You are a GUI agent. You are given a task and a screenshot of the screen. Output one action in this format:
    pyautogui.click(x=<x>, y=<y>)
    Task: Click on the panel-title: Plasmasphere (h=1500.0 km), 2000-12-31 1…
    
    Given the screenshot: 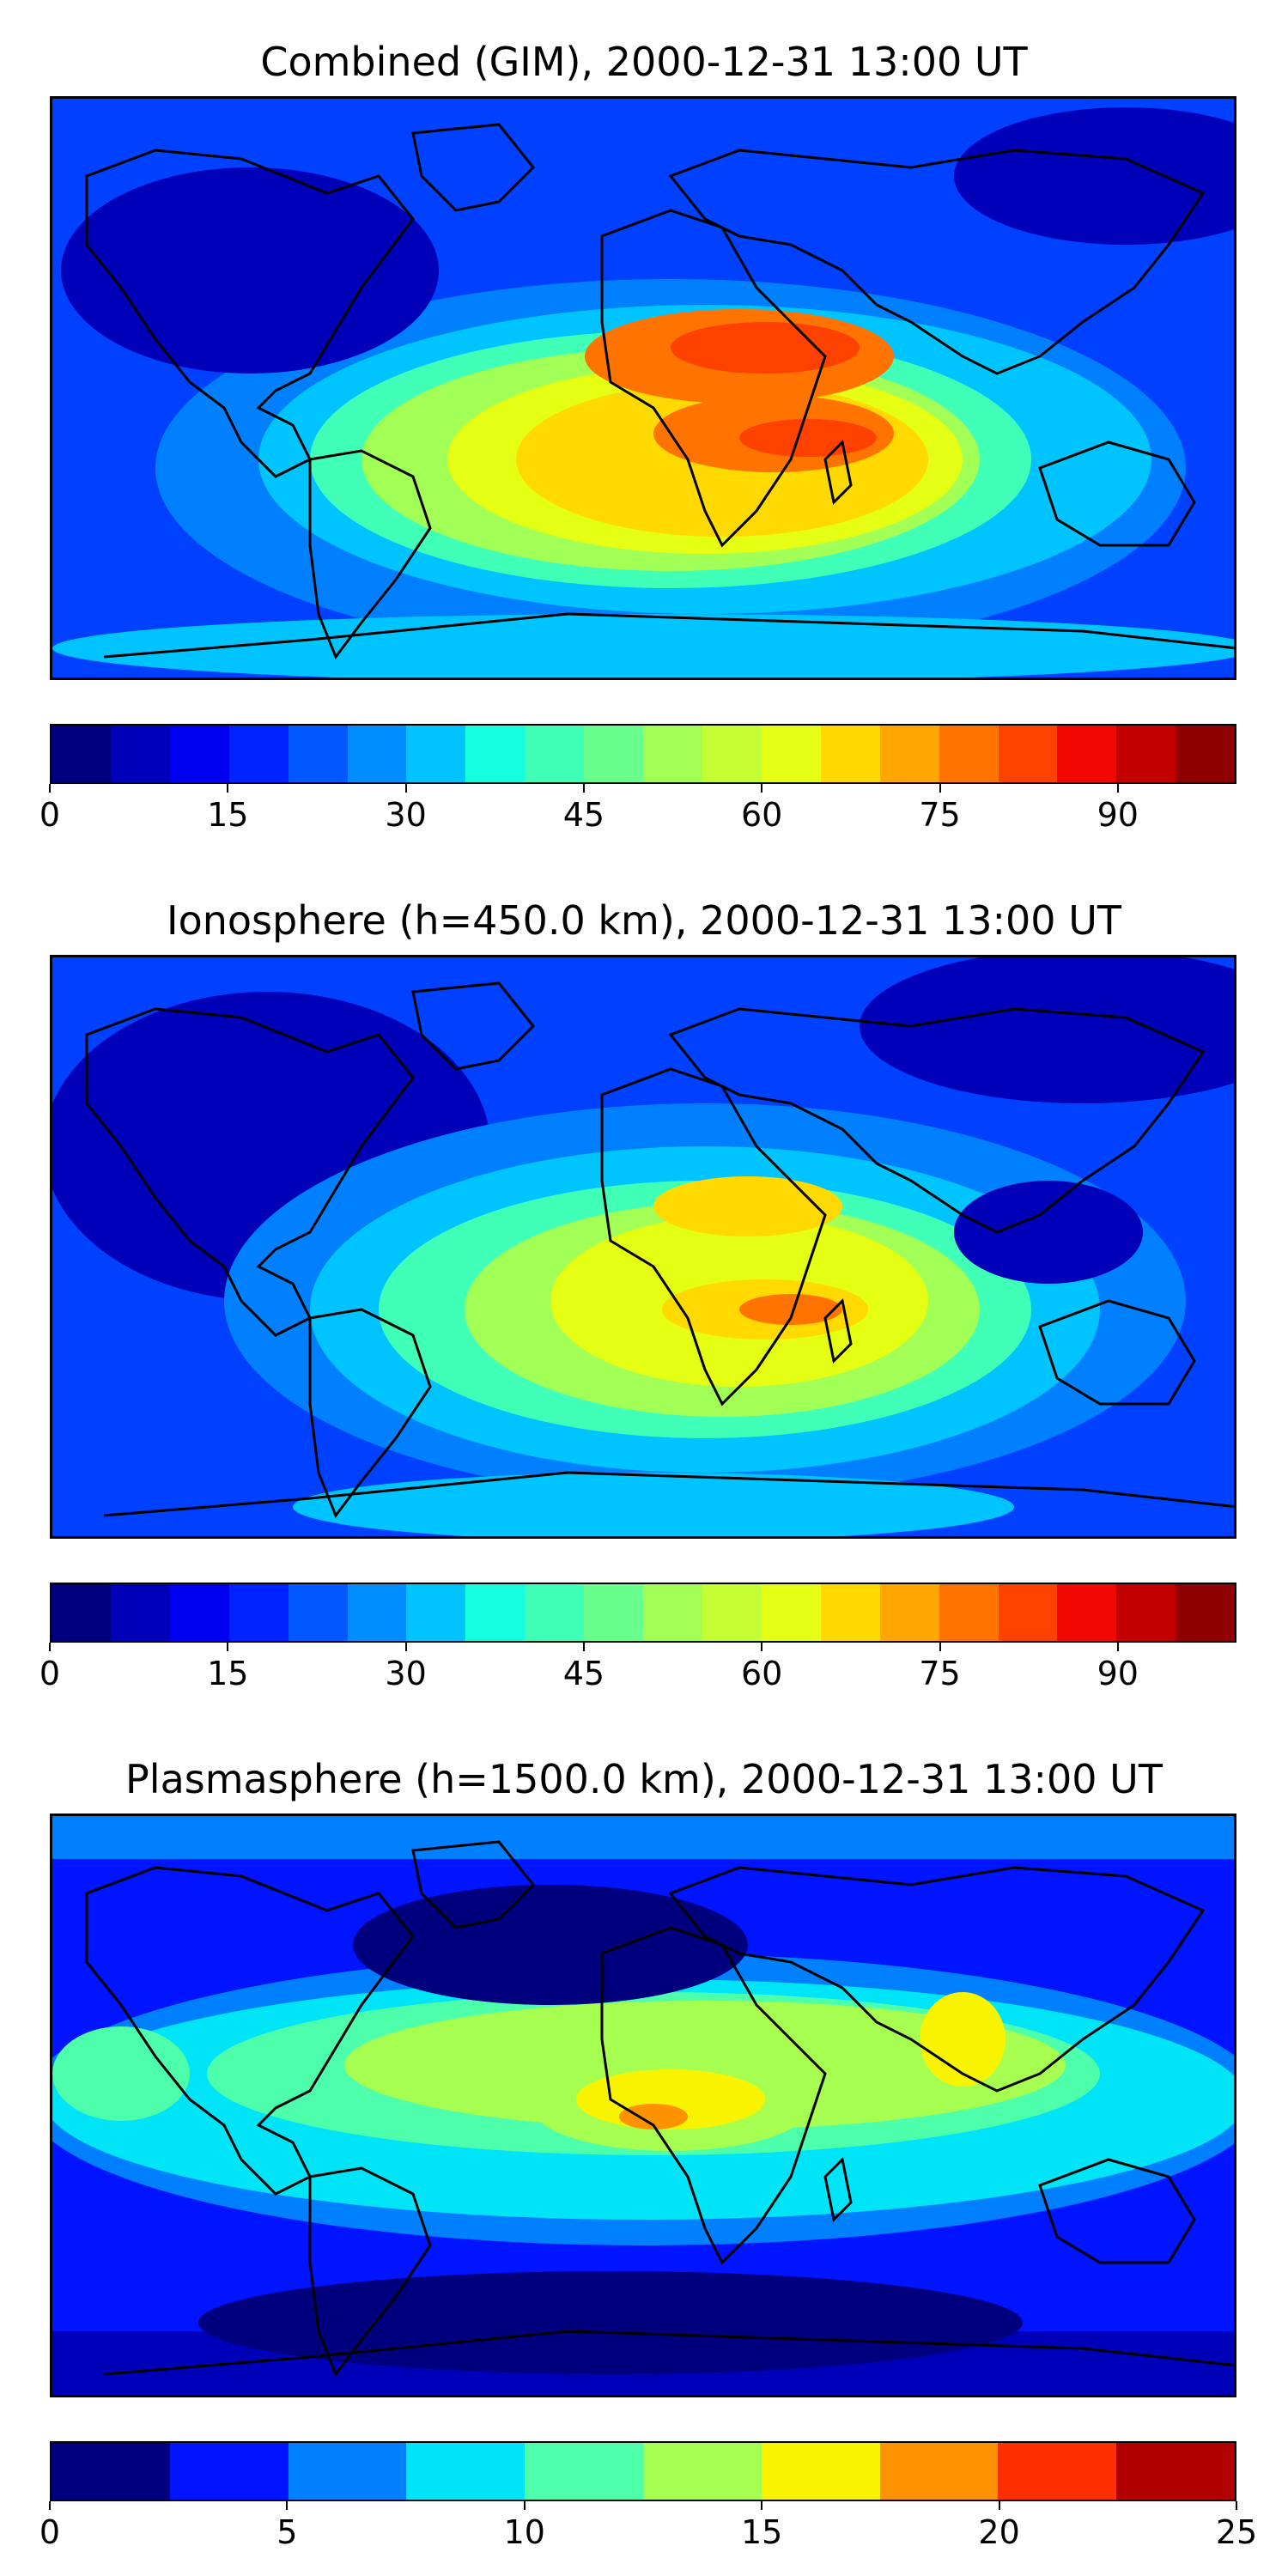 What is the action you would take?
    pyautogui.click(x=644, y=1779)
    